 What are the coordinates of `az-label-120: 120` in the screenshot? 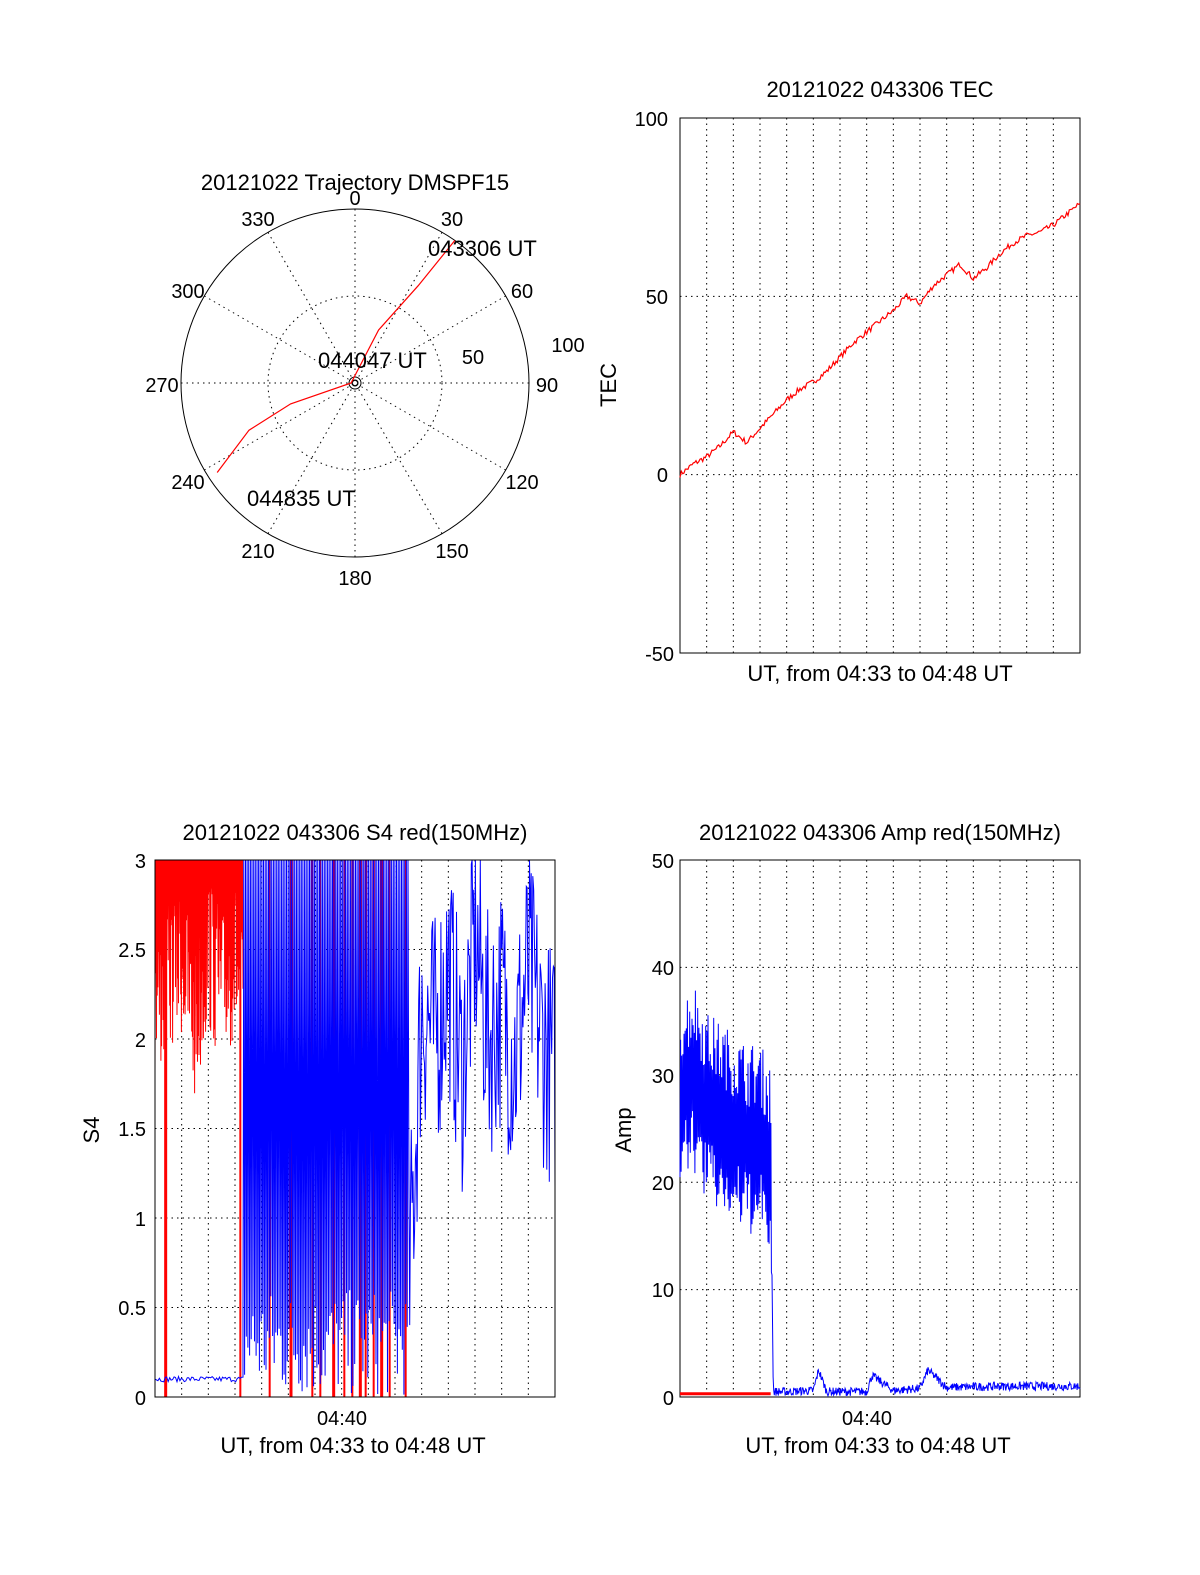 It's located at (521, 483).